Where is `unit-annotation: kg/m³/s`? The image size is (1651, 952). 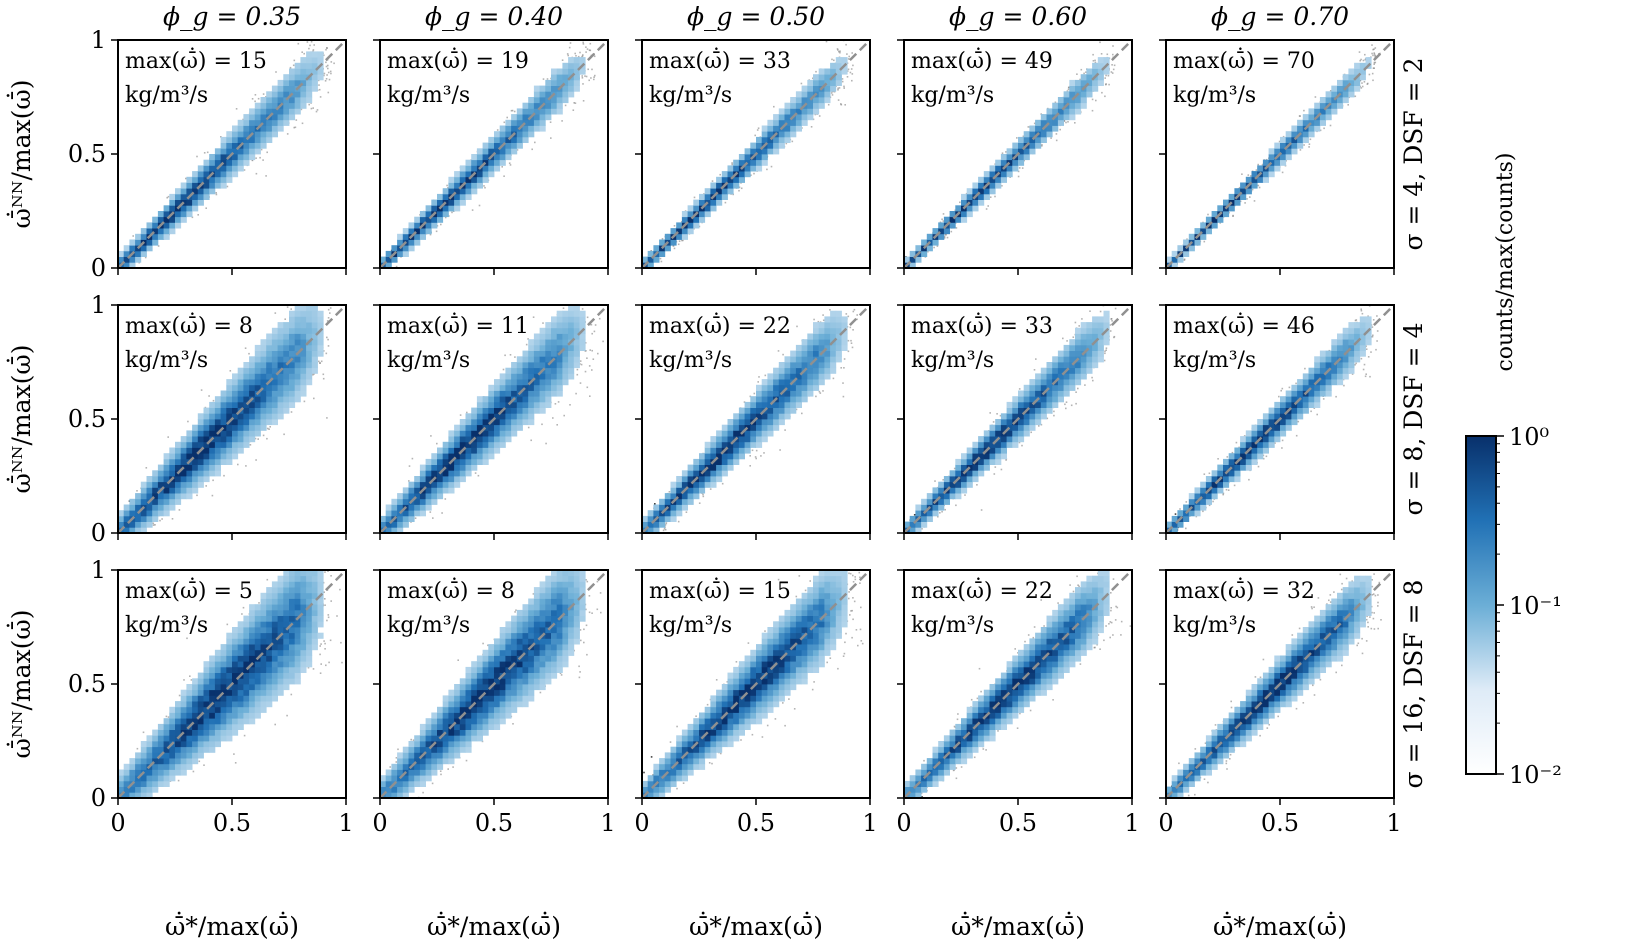
unit-annotation: kg/m³/s is located at coordinates (690, 95).